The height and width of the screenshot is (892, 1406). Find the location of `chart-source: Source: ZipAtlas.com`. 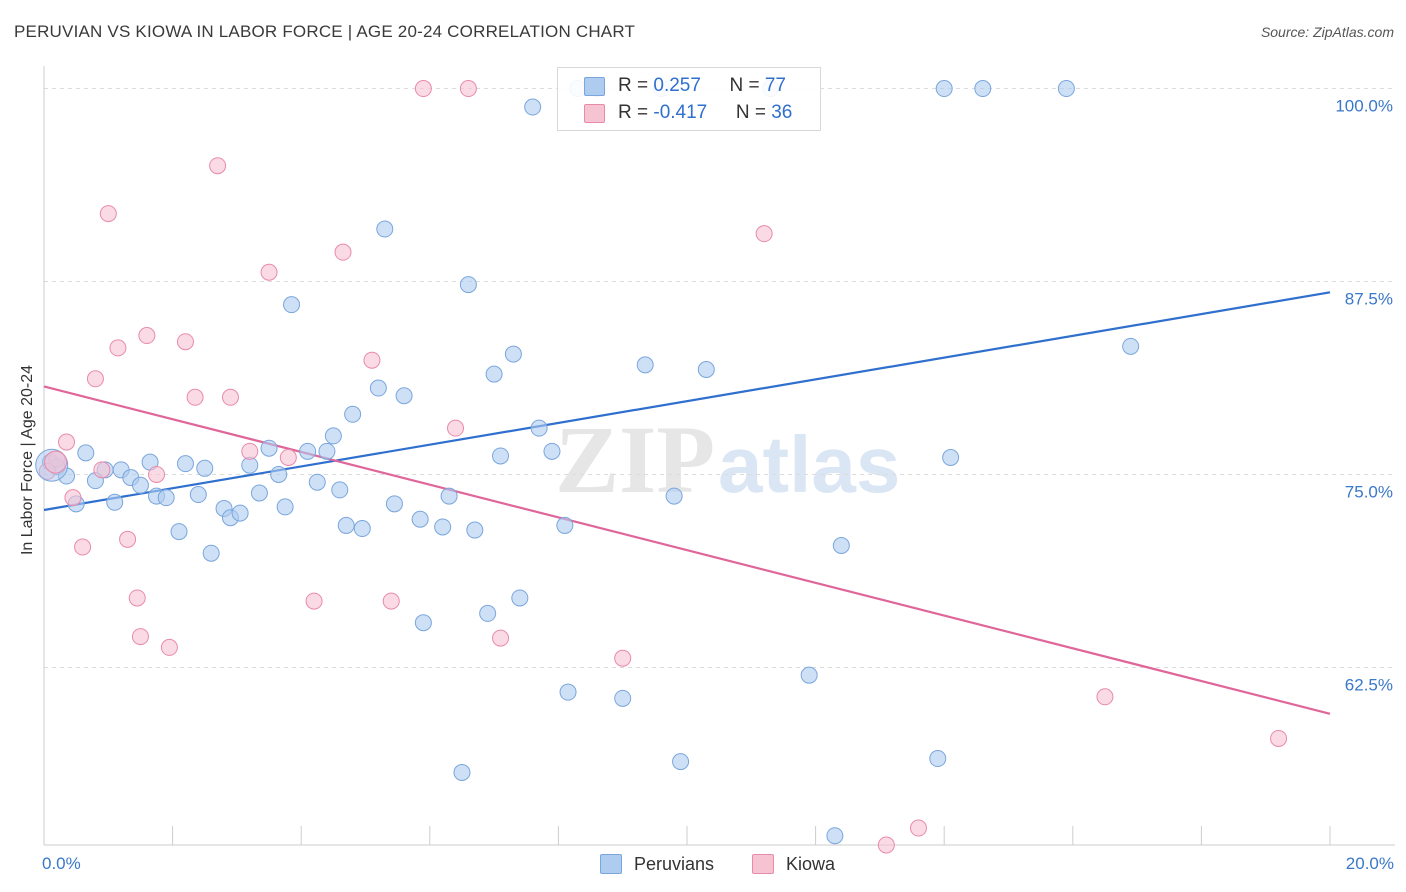

chart-source: Source: ZipAtlas.com is located at coordinates (1327, 32).